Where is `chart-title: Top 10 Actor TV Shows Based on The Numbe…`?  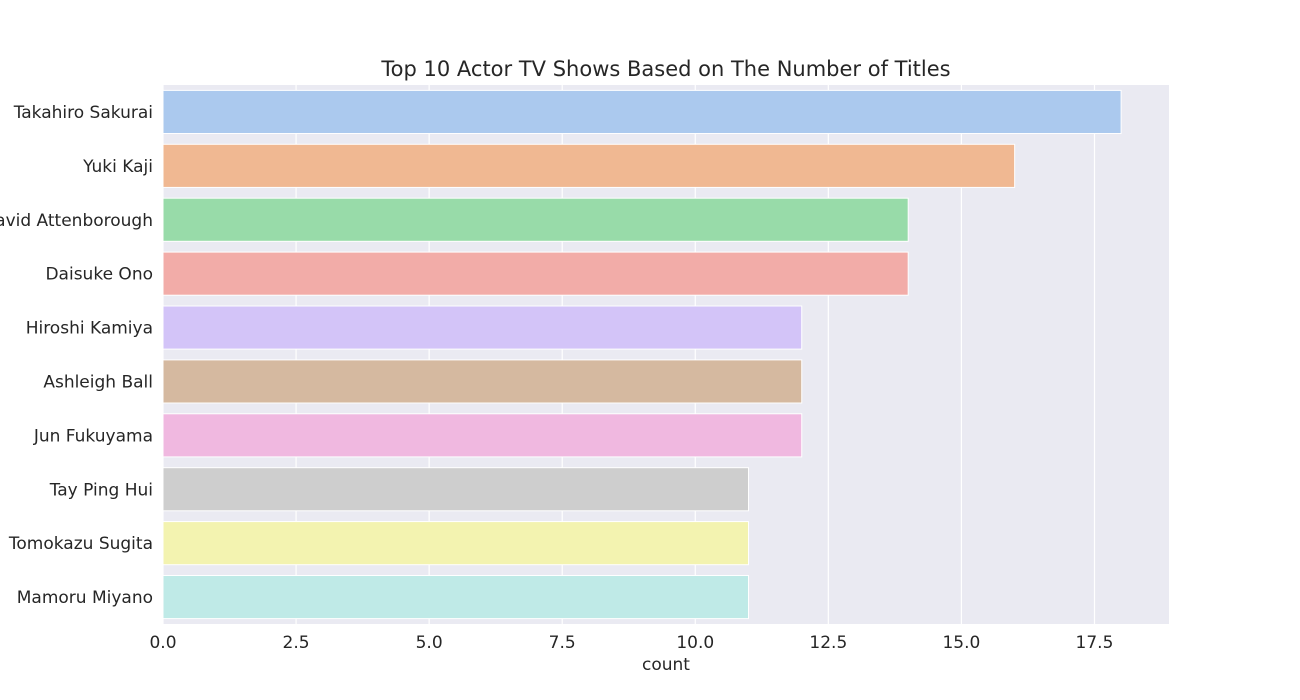 chart-title: Top 10 Actor TV Shows Based on The Numbe… is located at coordinates (665, 69).